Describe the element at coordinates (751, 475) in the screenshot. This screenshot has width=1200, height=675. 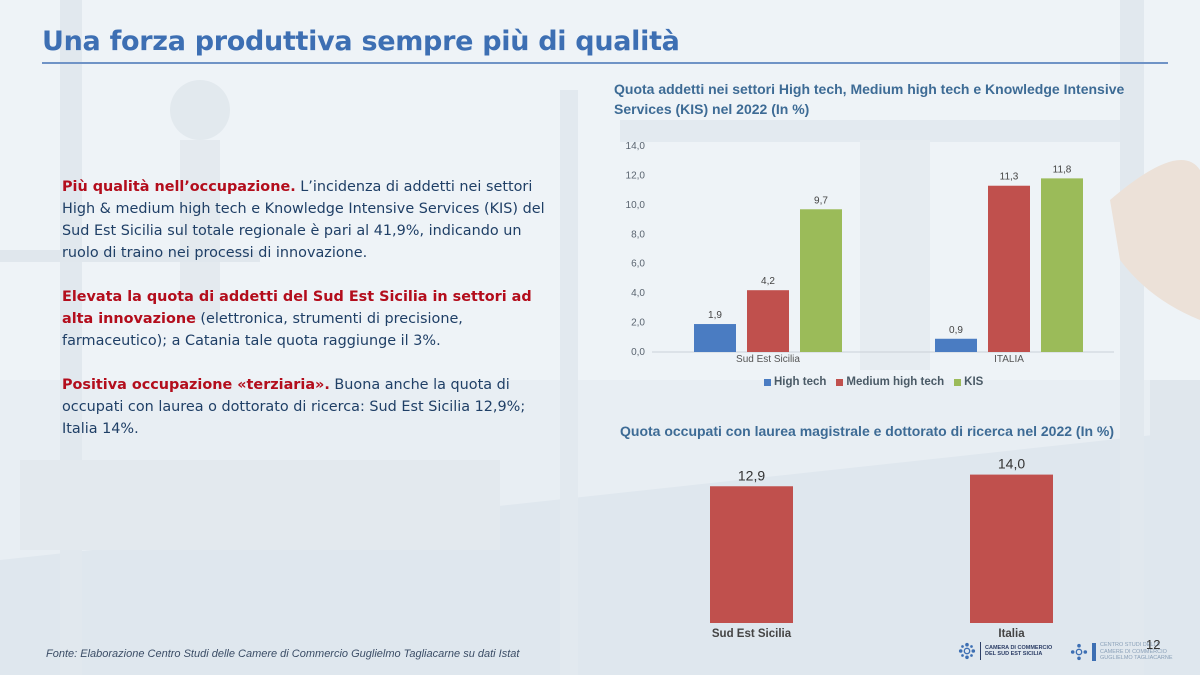
I see `data-label: 12,9` at that location.